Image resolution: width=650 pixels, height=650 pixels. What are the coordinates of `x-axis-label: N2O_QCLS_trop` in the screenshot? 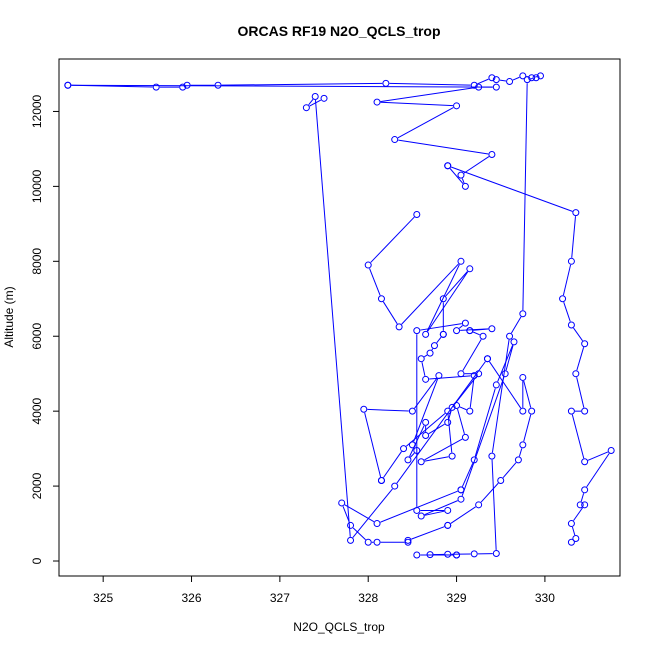 It's located at (339, 627).